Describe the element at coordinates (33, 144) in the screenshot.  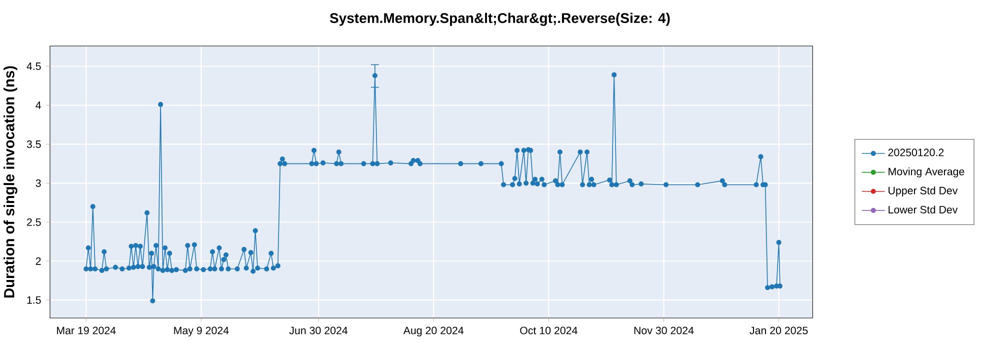
I see `y-tick-label: 3.5` at that location.